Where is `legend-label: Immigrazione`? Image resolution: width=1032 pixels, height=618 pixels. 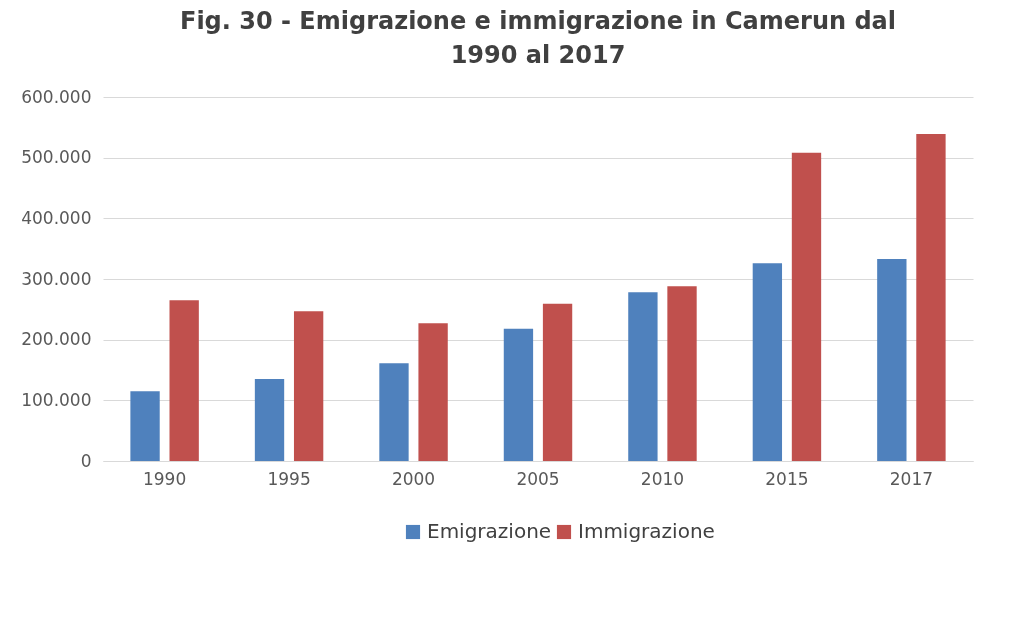 legend-label: Immigrazione is located at coordinates (646, 531).